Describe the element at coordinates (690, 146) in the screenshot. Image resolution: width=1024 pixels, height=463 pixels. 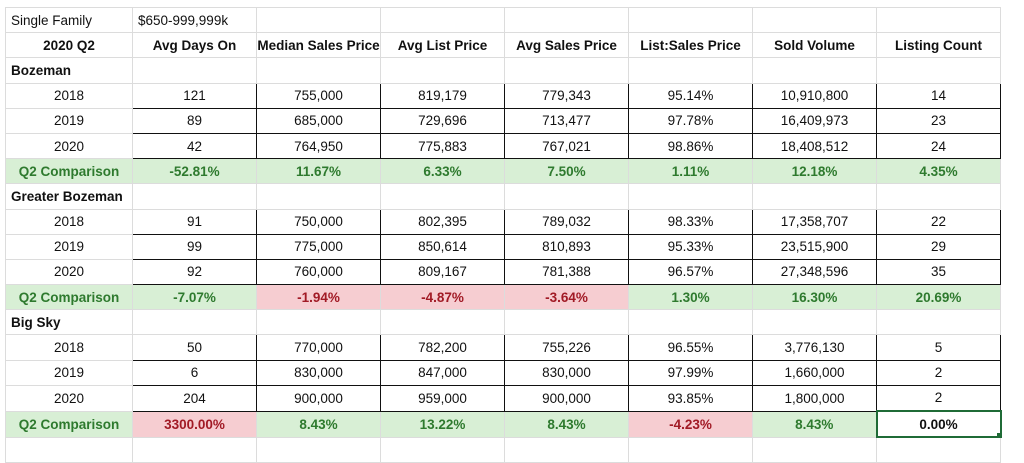
I see `data-cell: 98.86%` at that location.